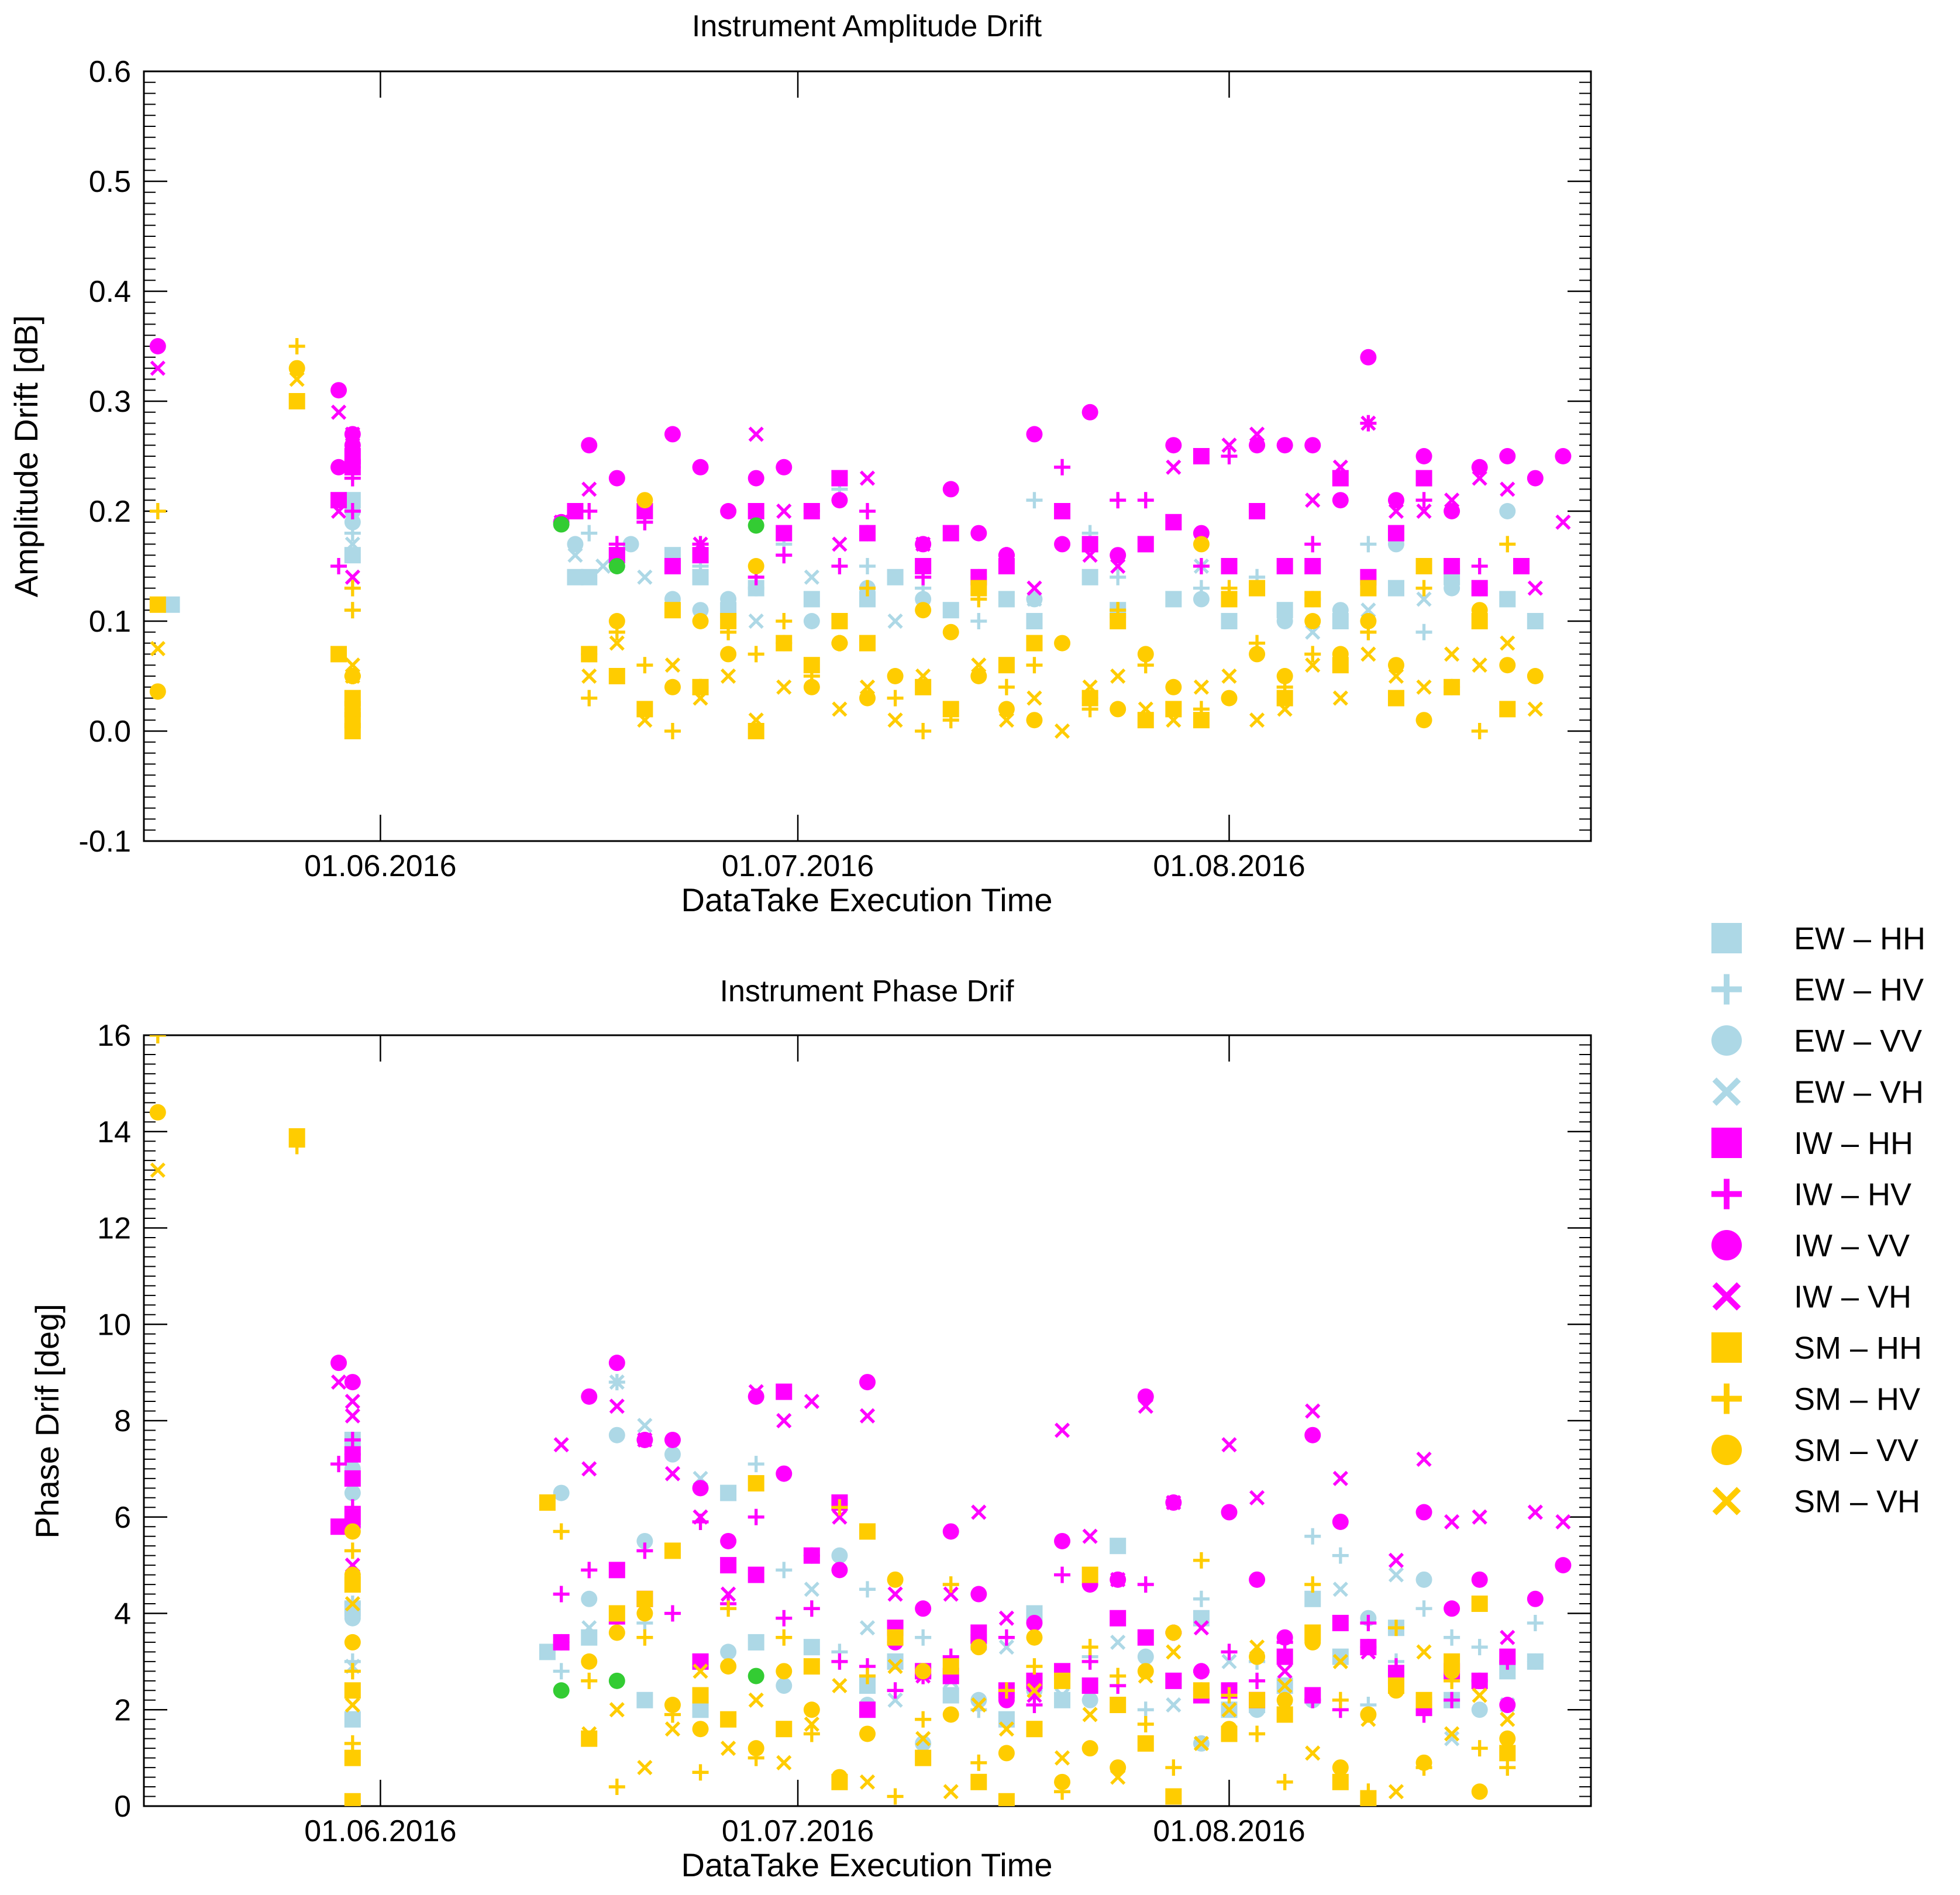  I want to click on x-axis-label: DataTake Execution Time, so click(867, 1864).